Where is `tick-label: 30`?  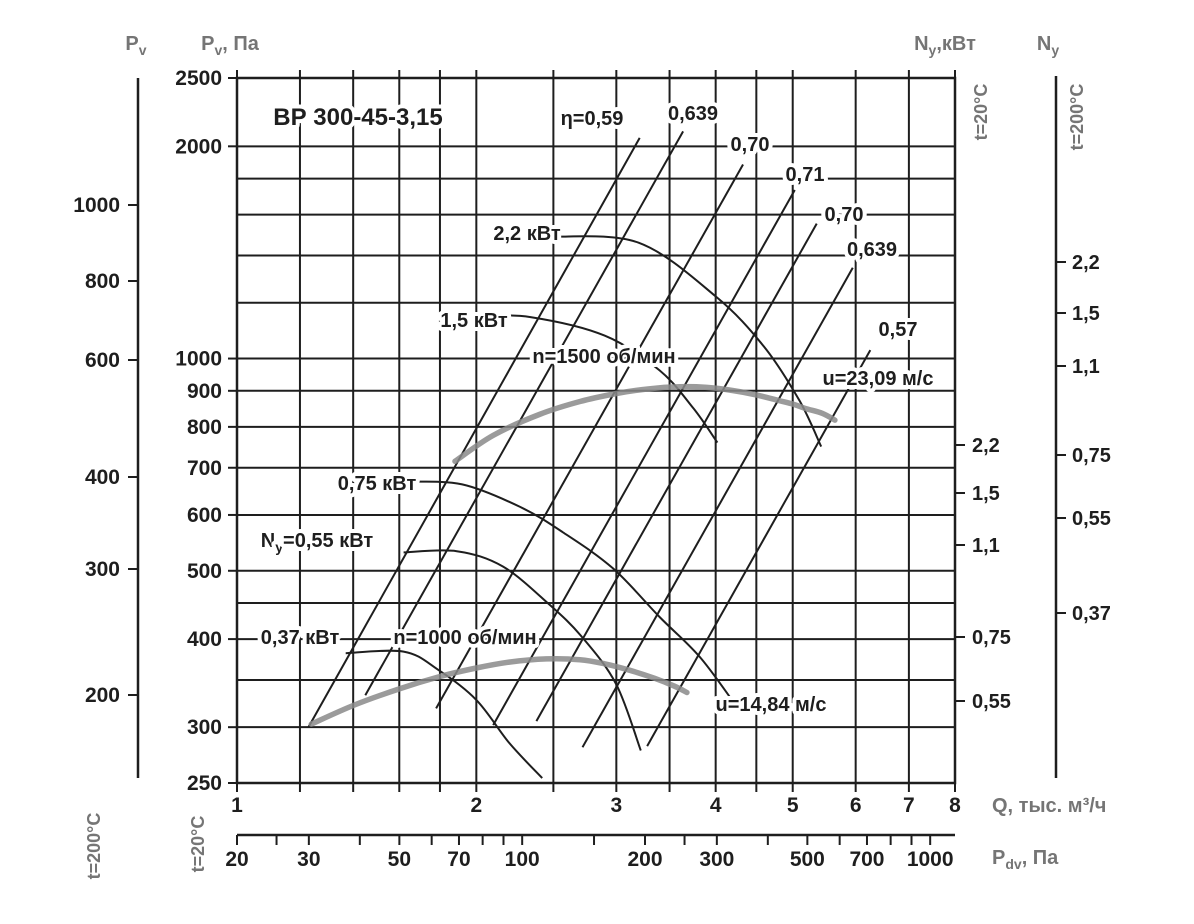
tick-label: 30 is located at coordinates (308, 859).